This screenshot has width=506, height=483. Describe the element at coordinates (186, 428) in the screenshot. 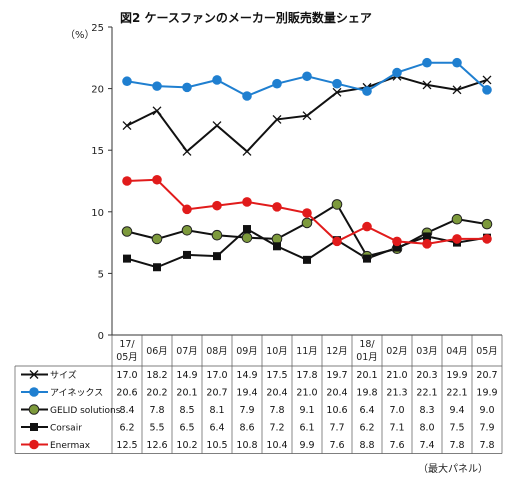

I see `table-cell: 6.5` at that location.